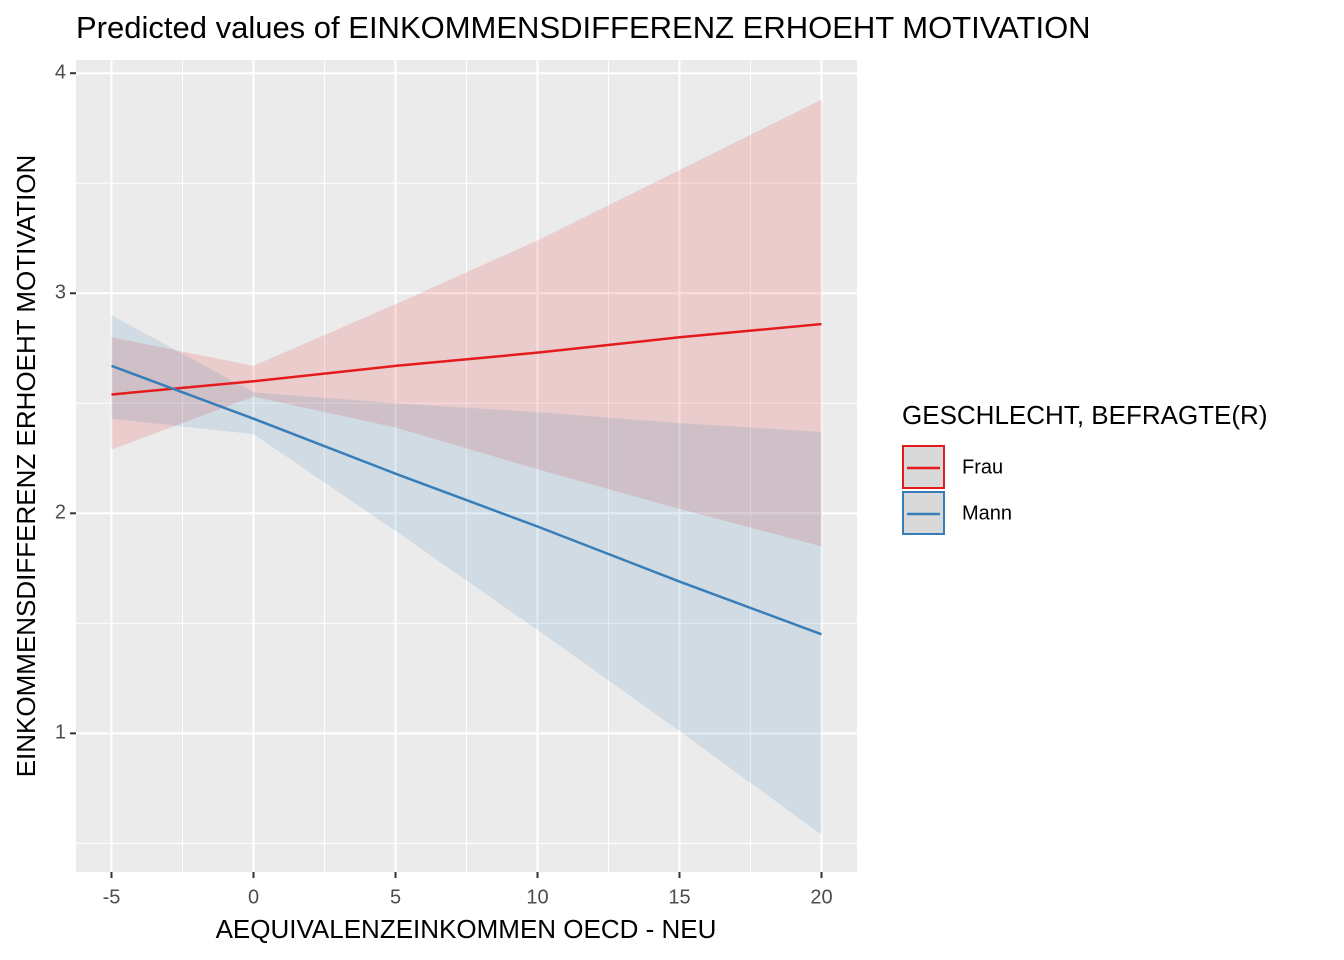 This screenshot has height=960, width=1344. I want to click on y-tick-label: 3, so click(60, 293).